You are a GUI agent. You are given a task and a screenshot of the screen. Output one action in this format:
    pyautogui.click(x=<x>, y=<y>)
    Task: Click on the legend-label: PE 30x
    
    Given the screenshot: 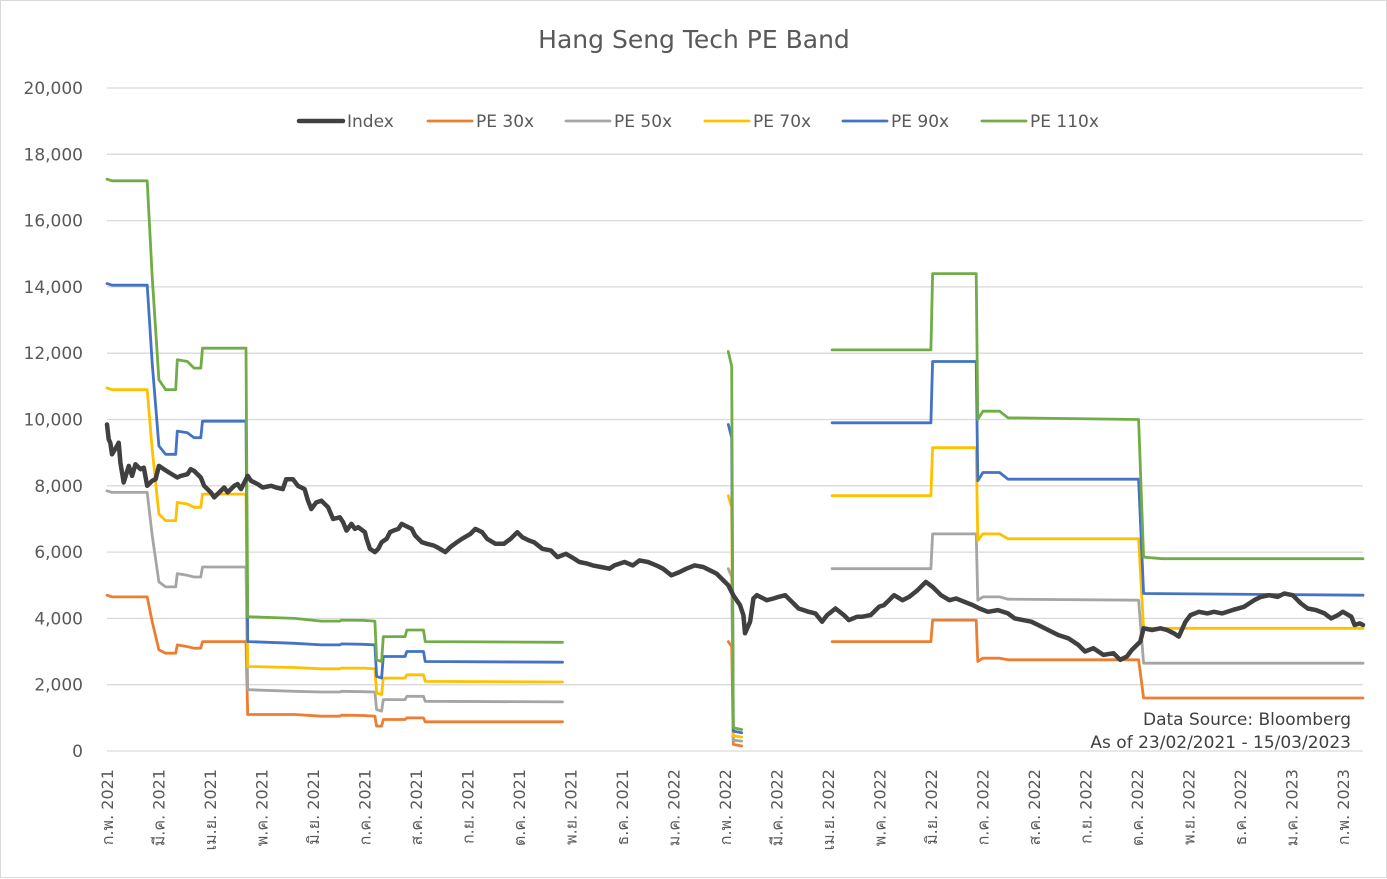 What is the action you would take?
    pyautogui.click(x=505, y=122)
    